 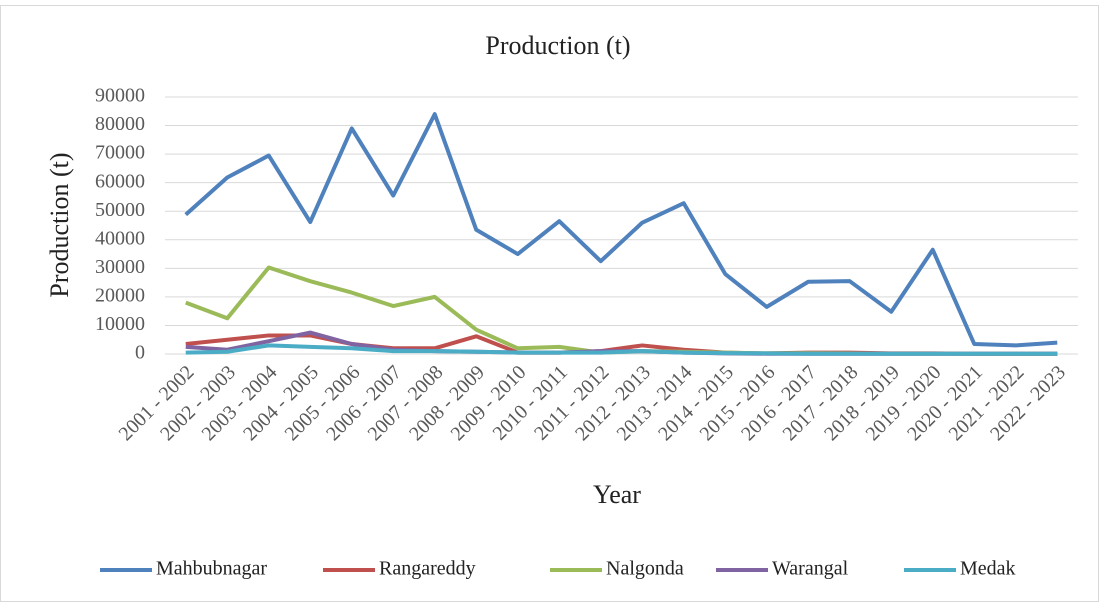 What do you see at coordinates (120, 124) in the screenshot?
I see `y-tick-label: 80000` at bounding box center [120, 124].